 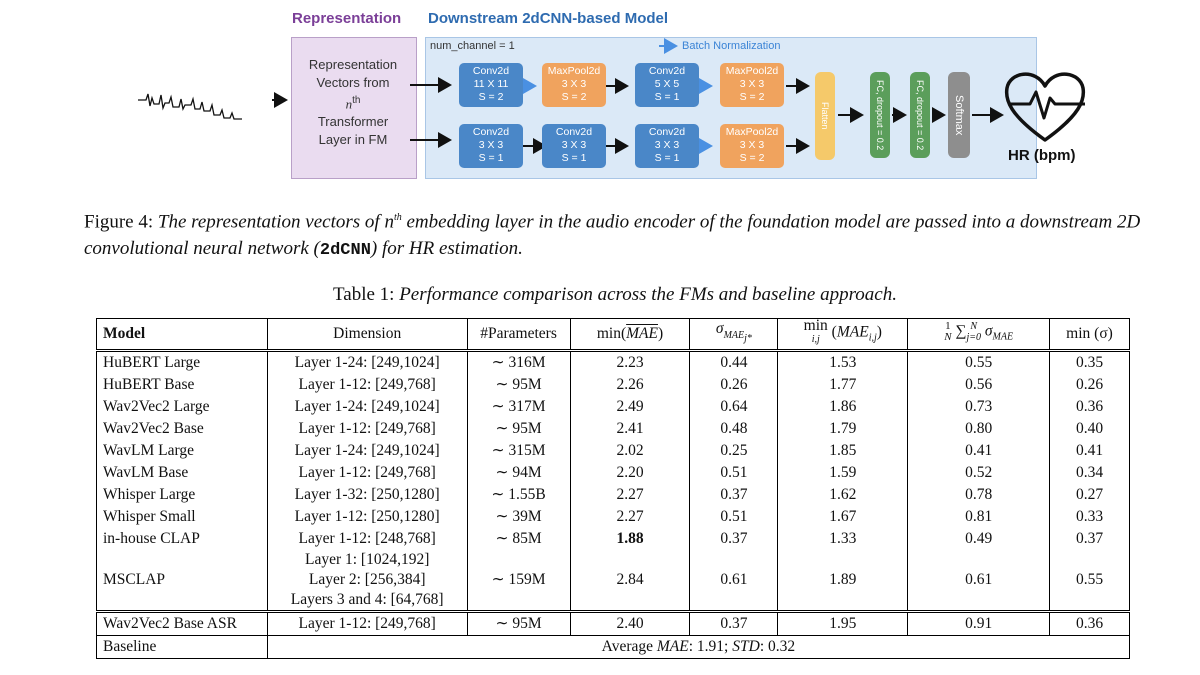 I want to click on baseline-row: Baseline Average MAE: 1.91; STD: 0.32, so click(x=613, y=647).